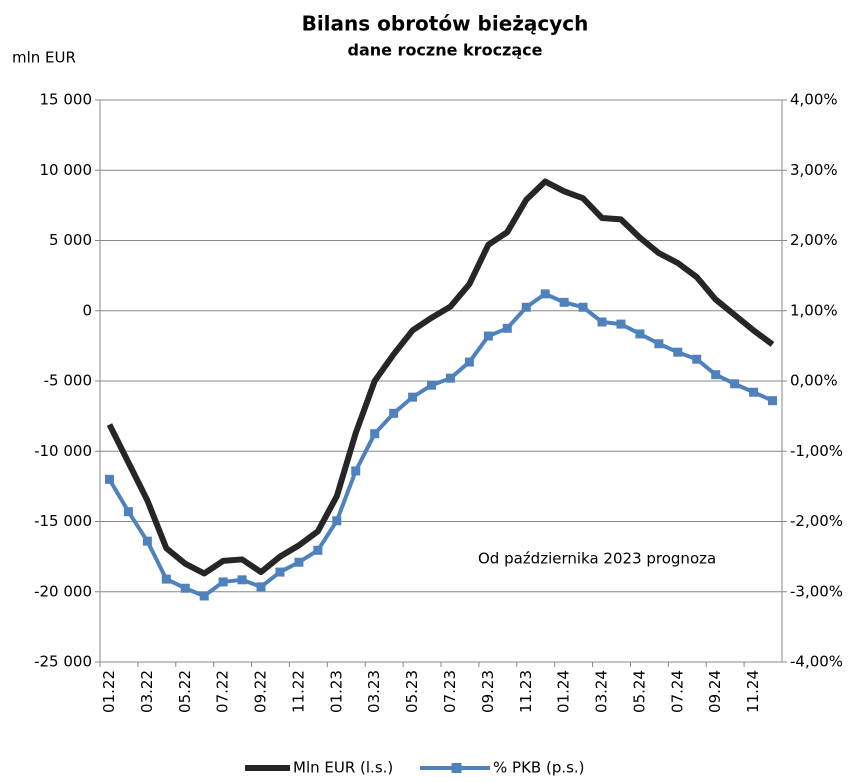  What do you see at coordinates (816, 662) in the screenshot?
I see `y2-tick-label: -4,00%` at bounding box center [816, 662].